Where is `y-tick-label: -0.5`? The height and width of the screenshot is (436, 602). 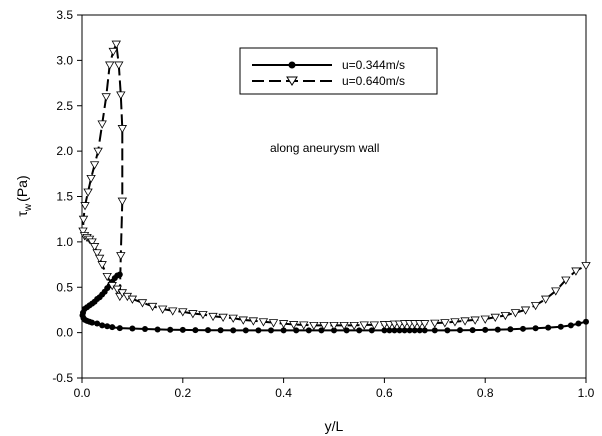 y-tick-label: -0.5 is located at coordinates (62, 378).